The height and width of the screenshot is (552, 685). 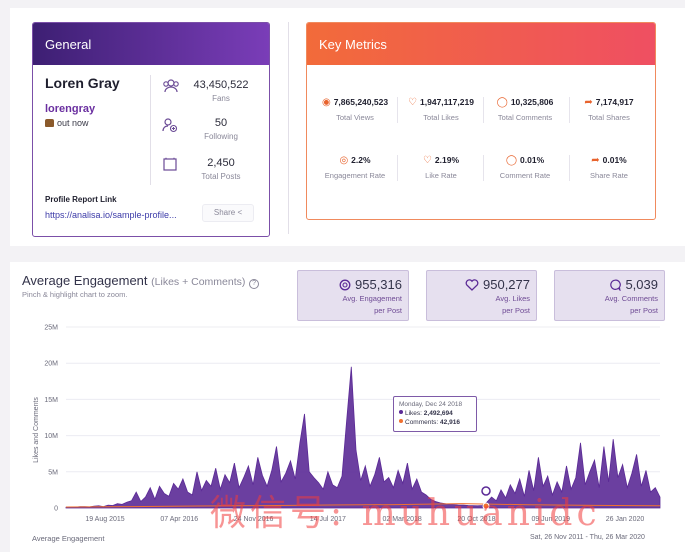 What do you see at coordinates (525, 175) in the screenshot?
I see `metric-label: Comment Rate` at bounding box center [525, 175].